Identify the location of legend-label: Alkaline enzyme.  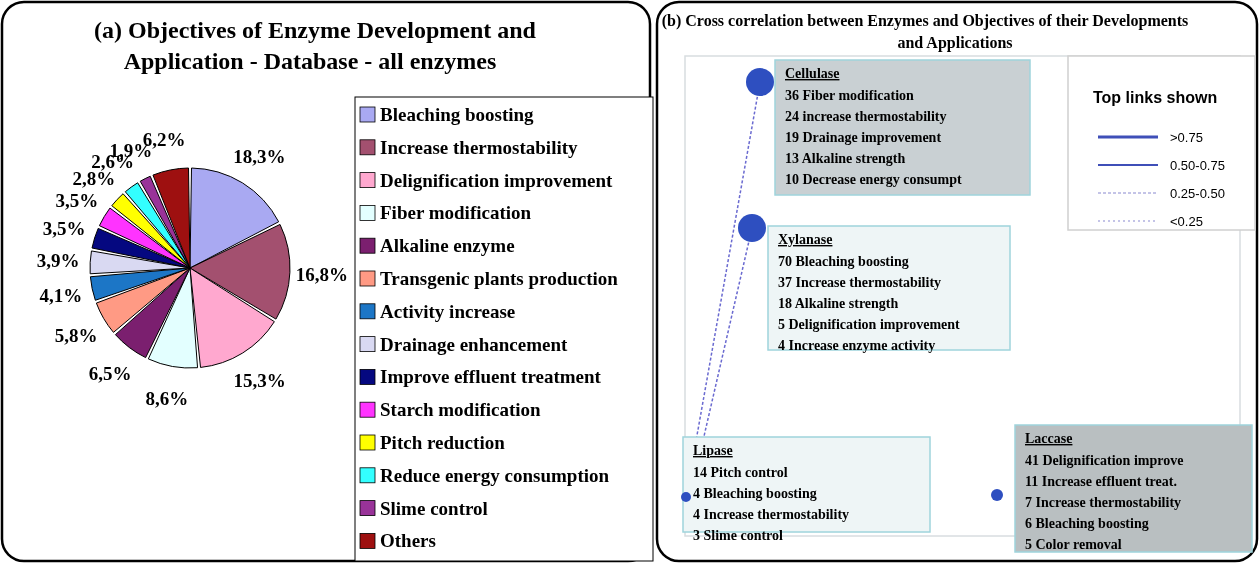
(447, 246).